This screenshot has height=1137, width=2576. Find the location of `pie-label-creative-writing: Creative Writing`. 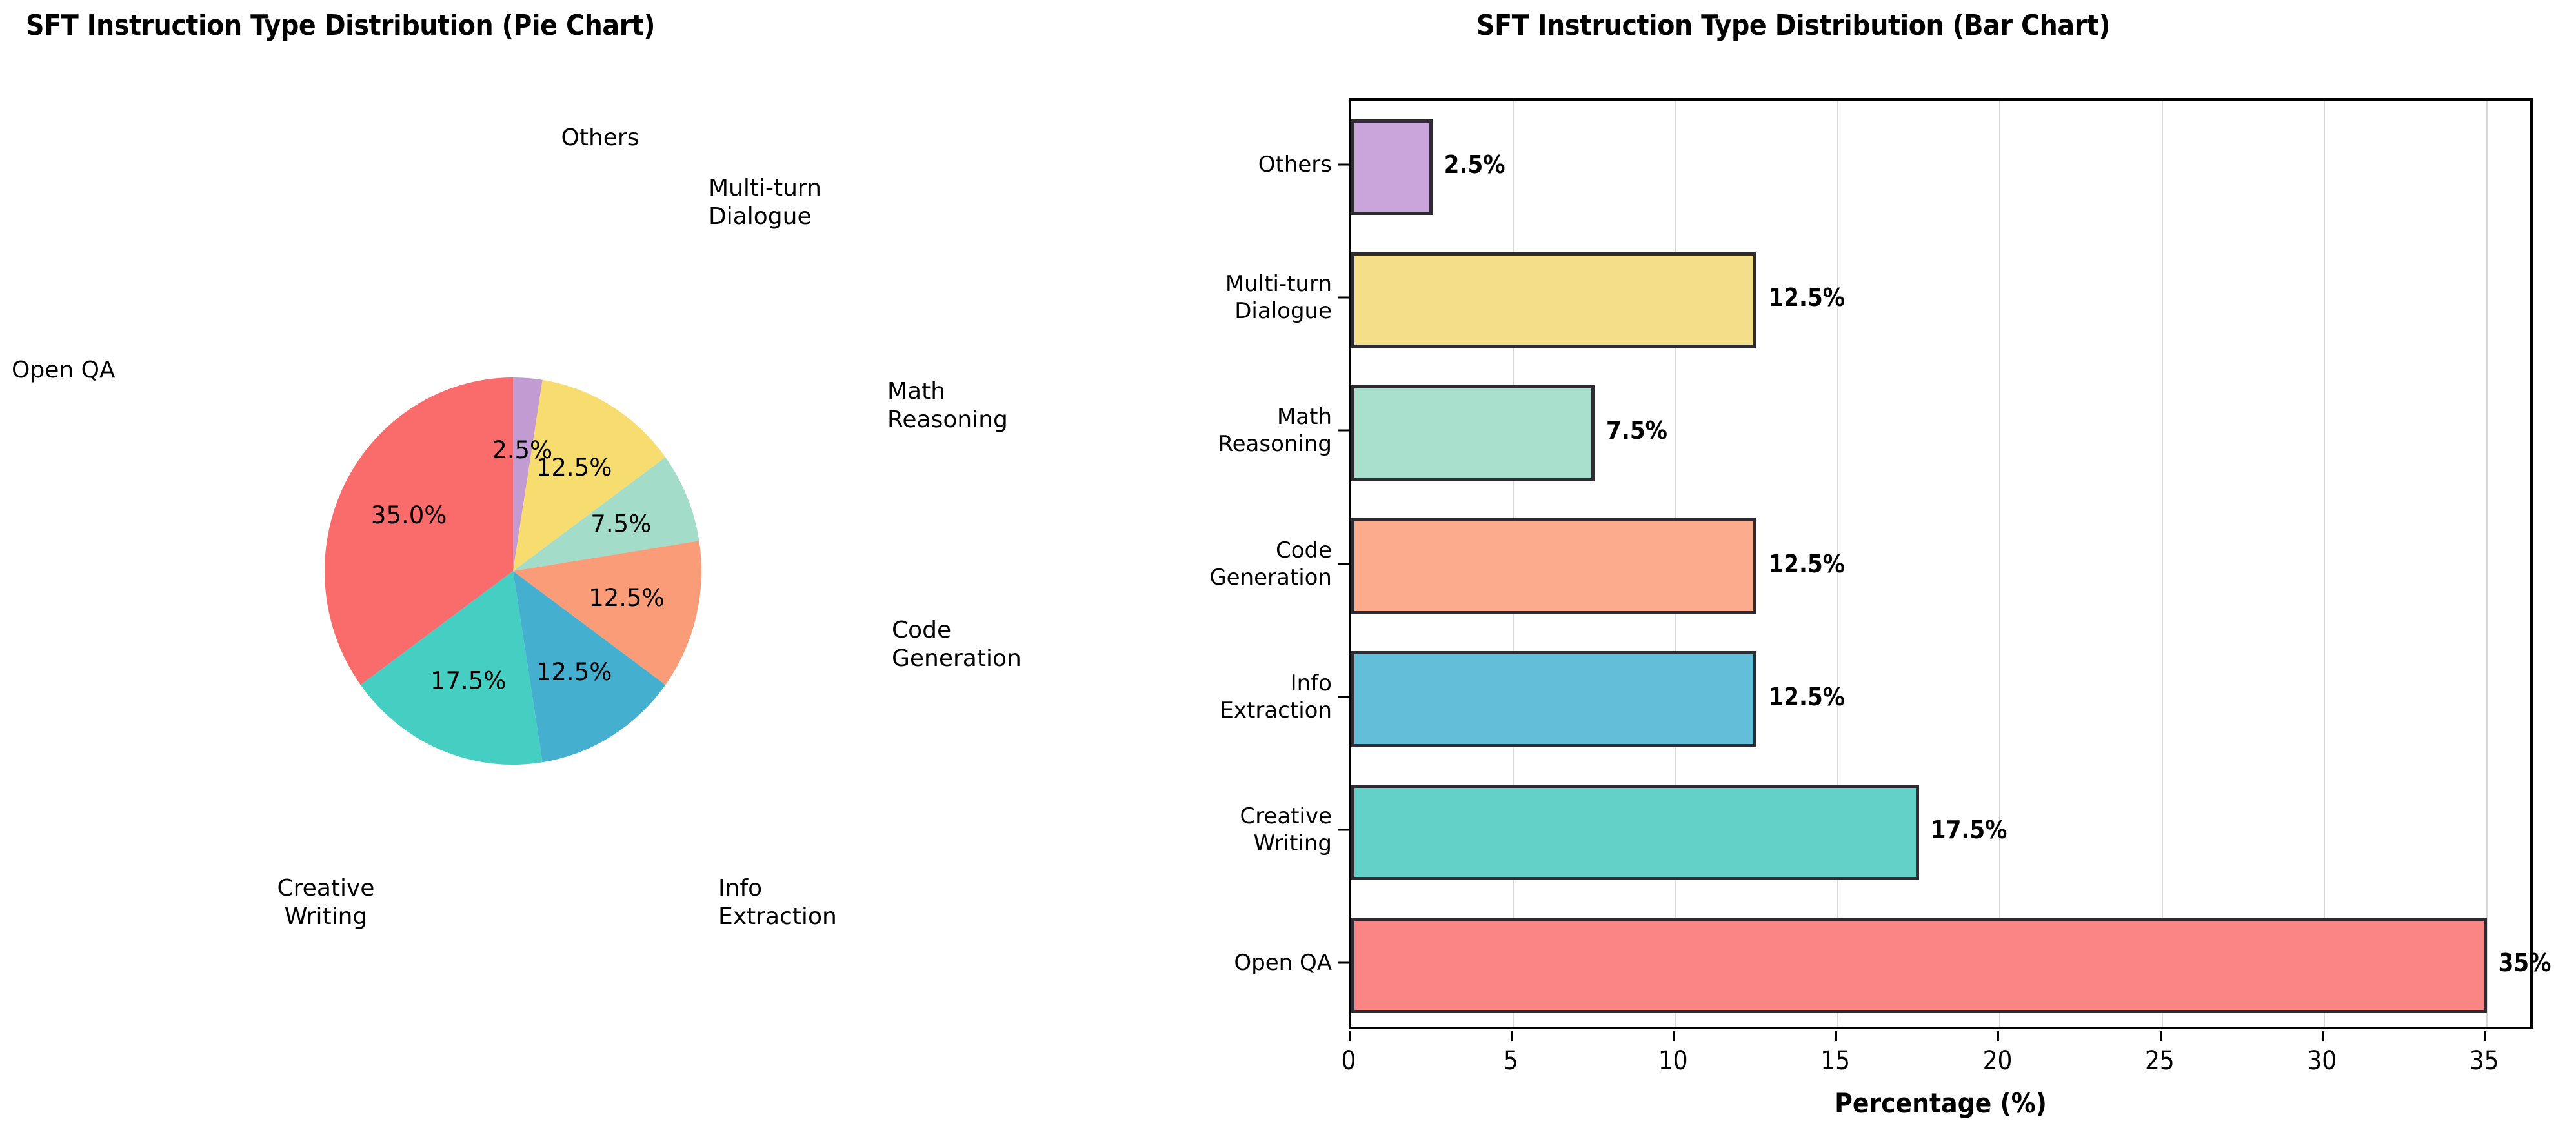

pie-label-creative-writing: Creative Writing is located at coordinates (326, 902).